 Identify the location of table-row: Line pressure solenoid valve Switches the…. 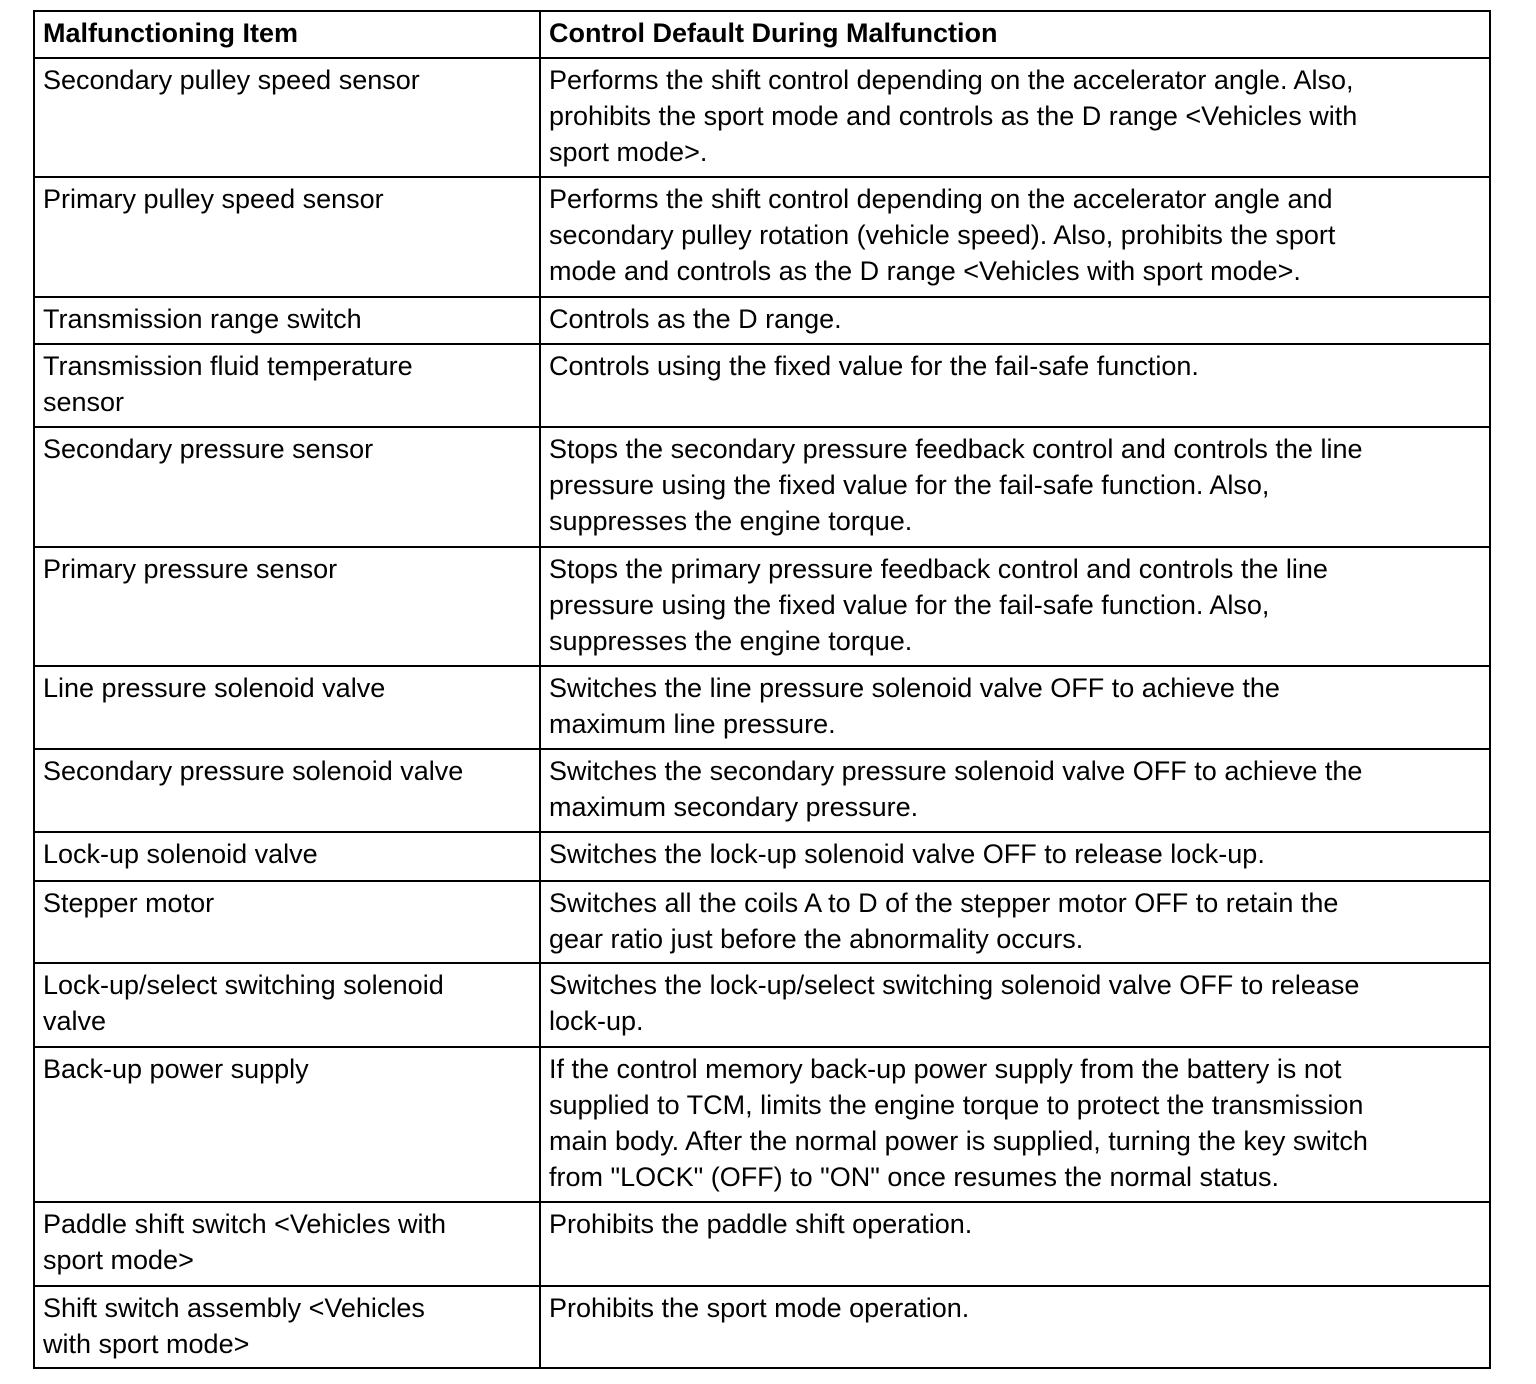
(762, 707).